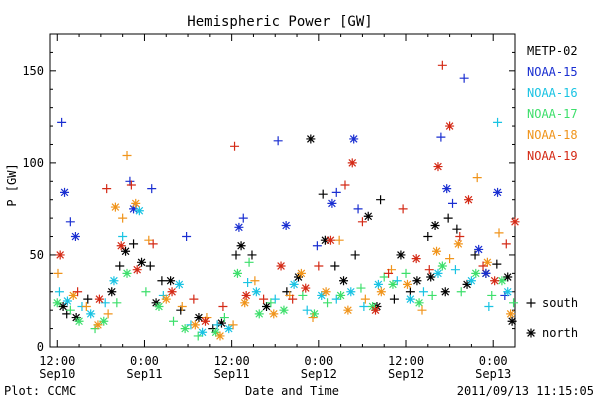 Image resolution: width=600 pixels, height=400 pixels. Describe the element at coordinates (560, 333) in the screenshot. I see `legend-marker-label-north: north` at that location.